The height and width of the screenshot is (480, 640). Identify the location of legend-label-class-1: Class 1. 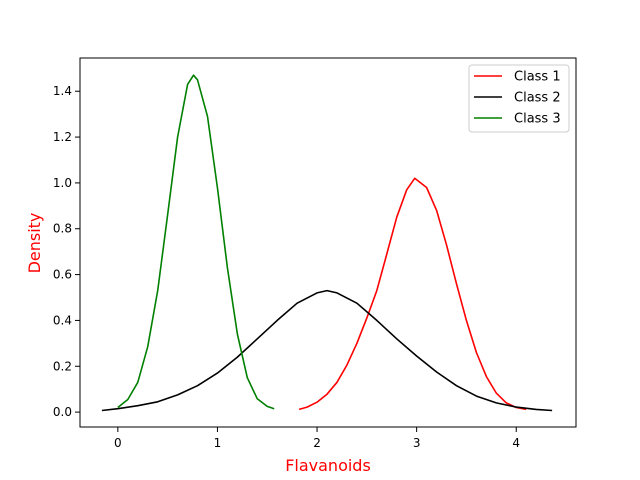
(537, 77).